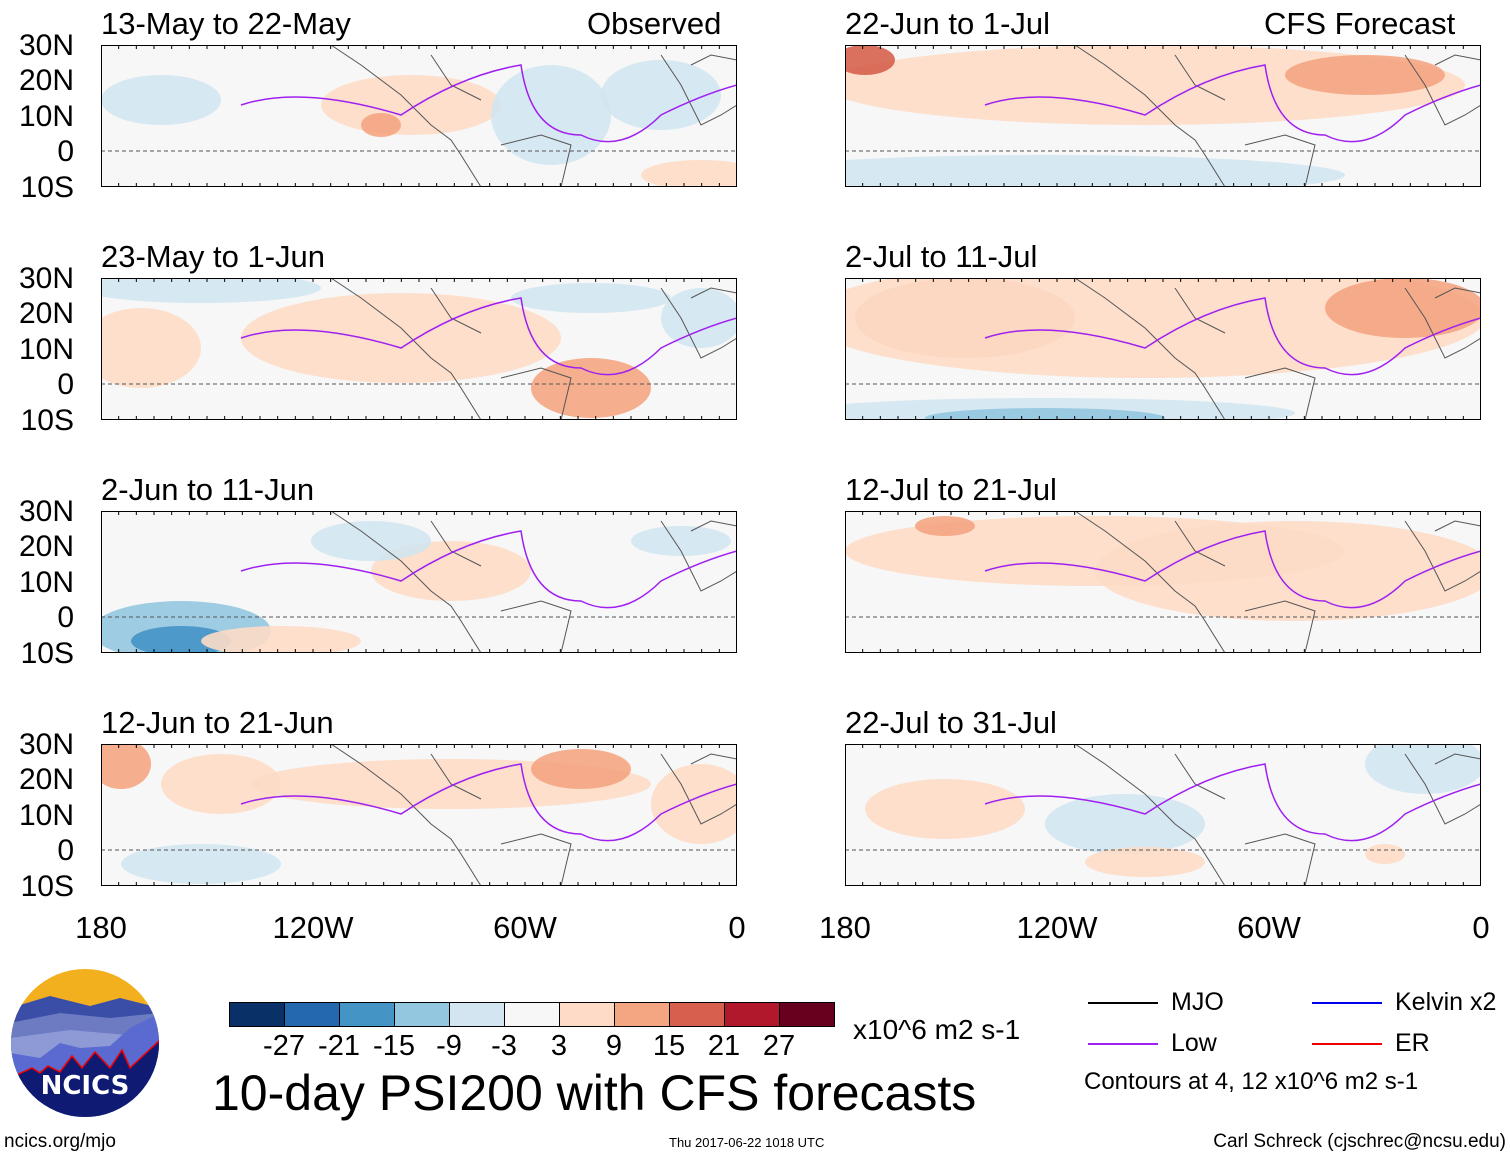 The width and height of the screenshot is (1510, 1158). What do you see at coordinates (654, 23) in the screenshot?
I see `observed-label: Observed` at bounding box center [654, 23].